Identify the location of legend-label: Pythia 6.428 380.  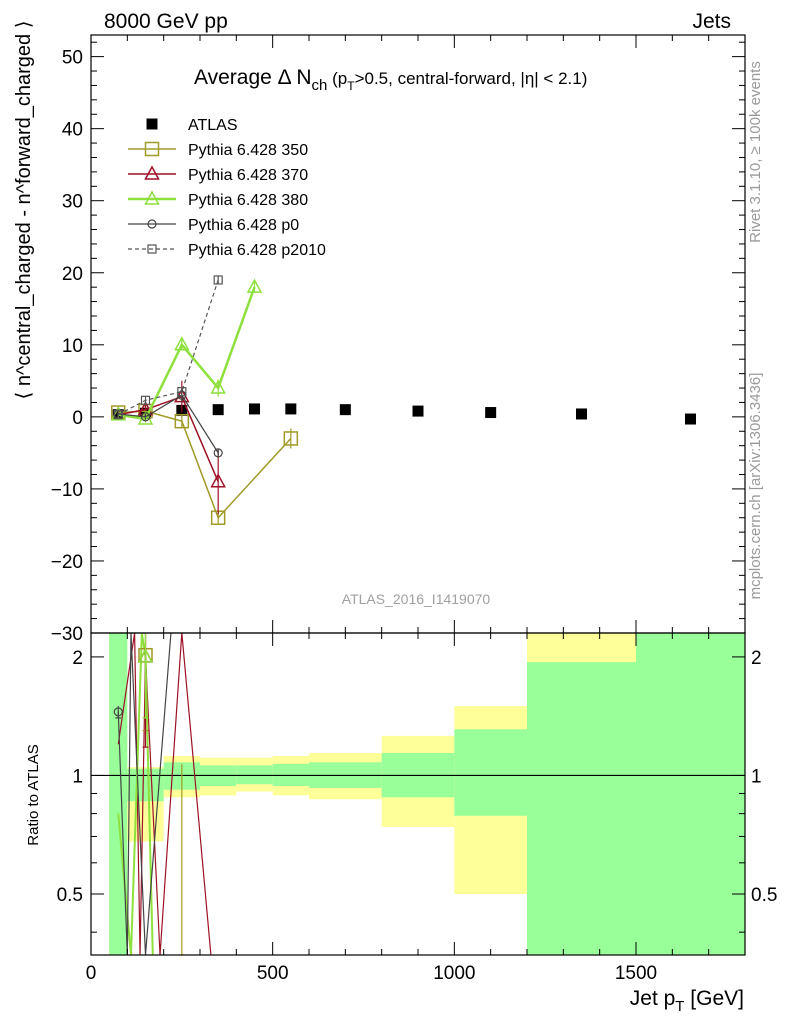
(248, 200).